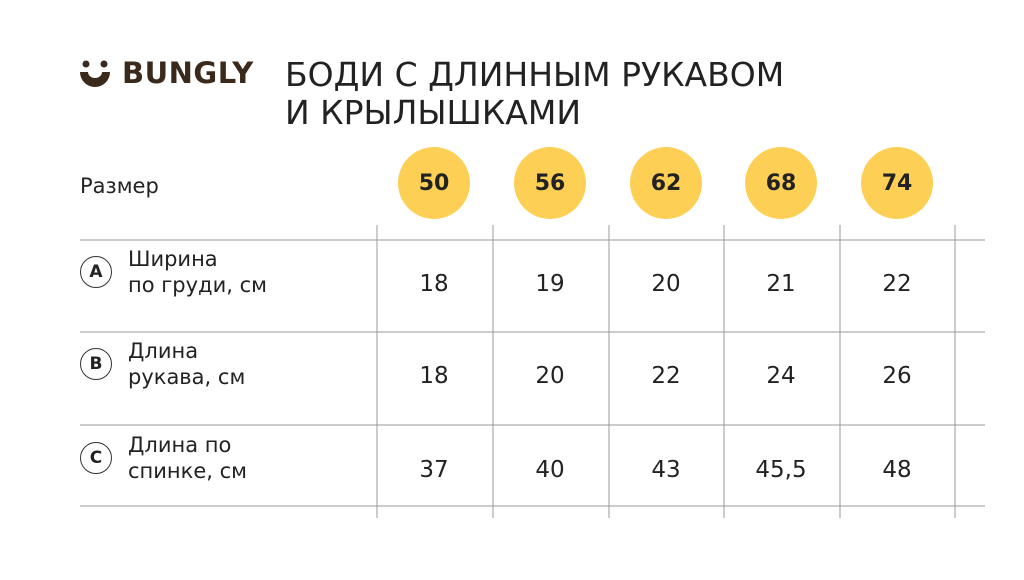  What do you see at coordinates (535, 74) in the screenshot?
I see `title: БОДИ С ДЛИННЫМ РУКАВОМ` at bounding box center [535, 74].